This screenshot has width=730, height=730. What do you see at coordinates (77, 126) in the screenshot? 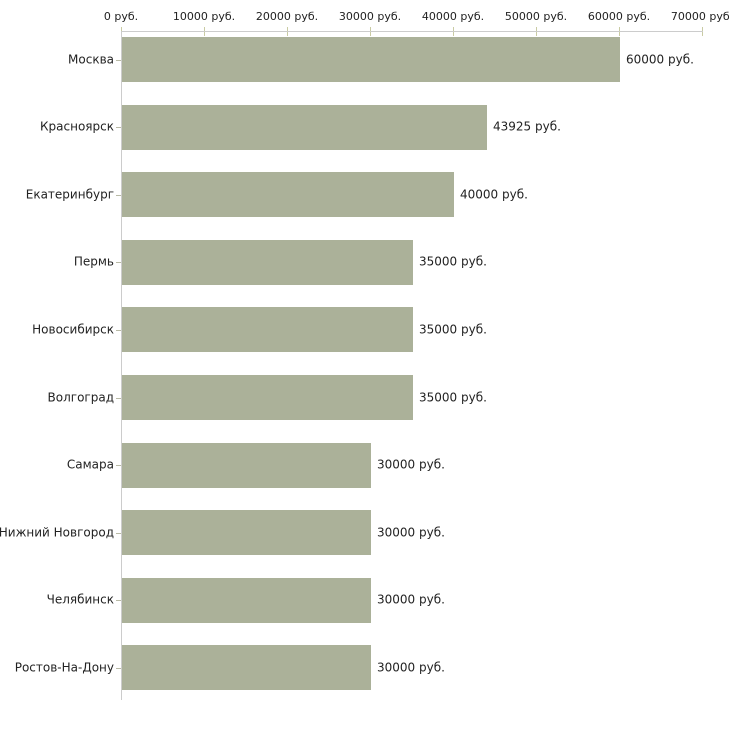
I see `category-label: Красноярск` at bounding box center [77, 126].